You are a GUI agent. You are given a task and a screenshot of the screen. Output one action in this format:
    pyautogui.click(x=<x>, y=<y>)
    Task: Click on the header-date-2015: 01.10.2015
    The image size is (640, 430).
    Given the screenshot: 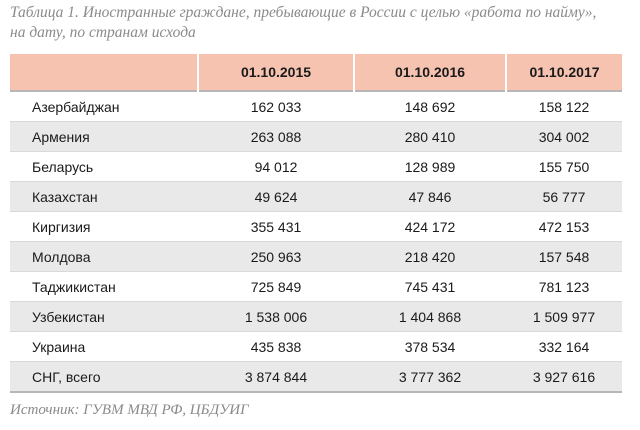 What is the action you would take?
    pyautogui.click(x=276, y=72)
    